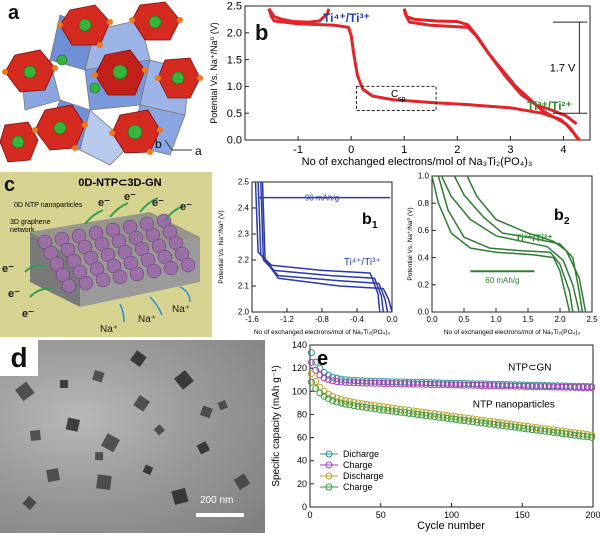 The width and height of the screenshot is (600, 538). What do you see at coordinates (592, 319) in the screenshot?
I see `x-tick-label: 2.5` at bounding box center [592, 319].